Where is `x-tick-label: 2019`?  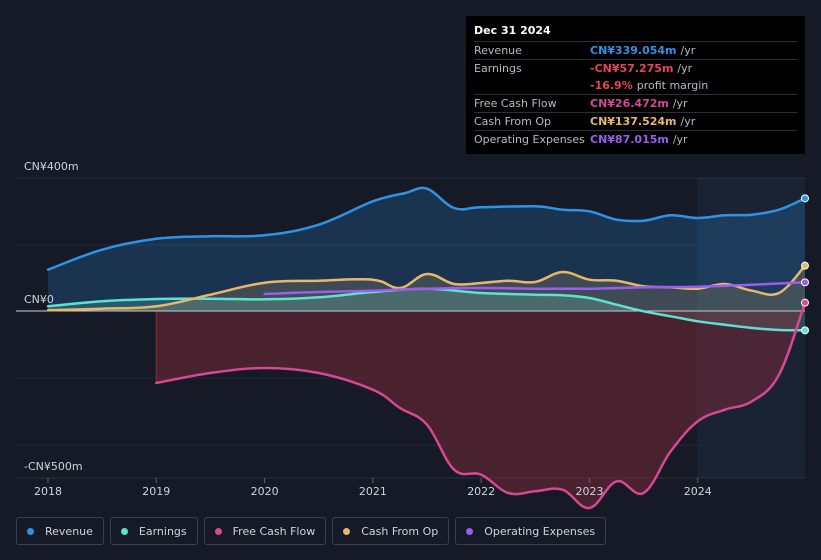
x-tick-label: 2019 is located at coordinates (156, 491).